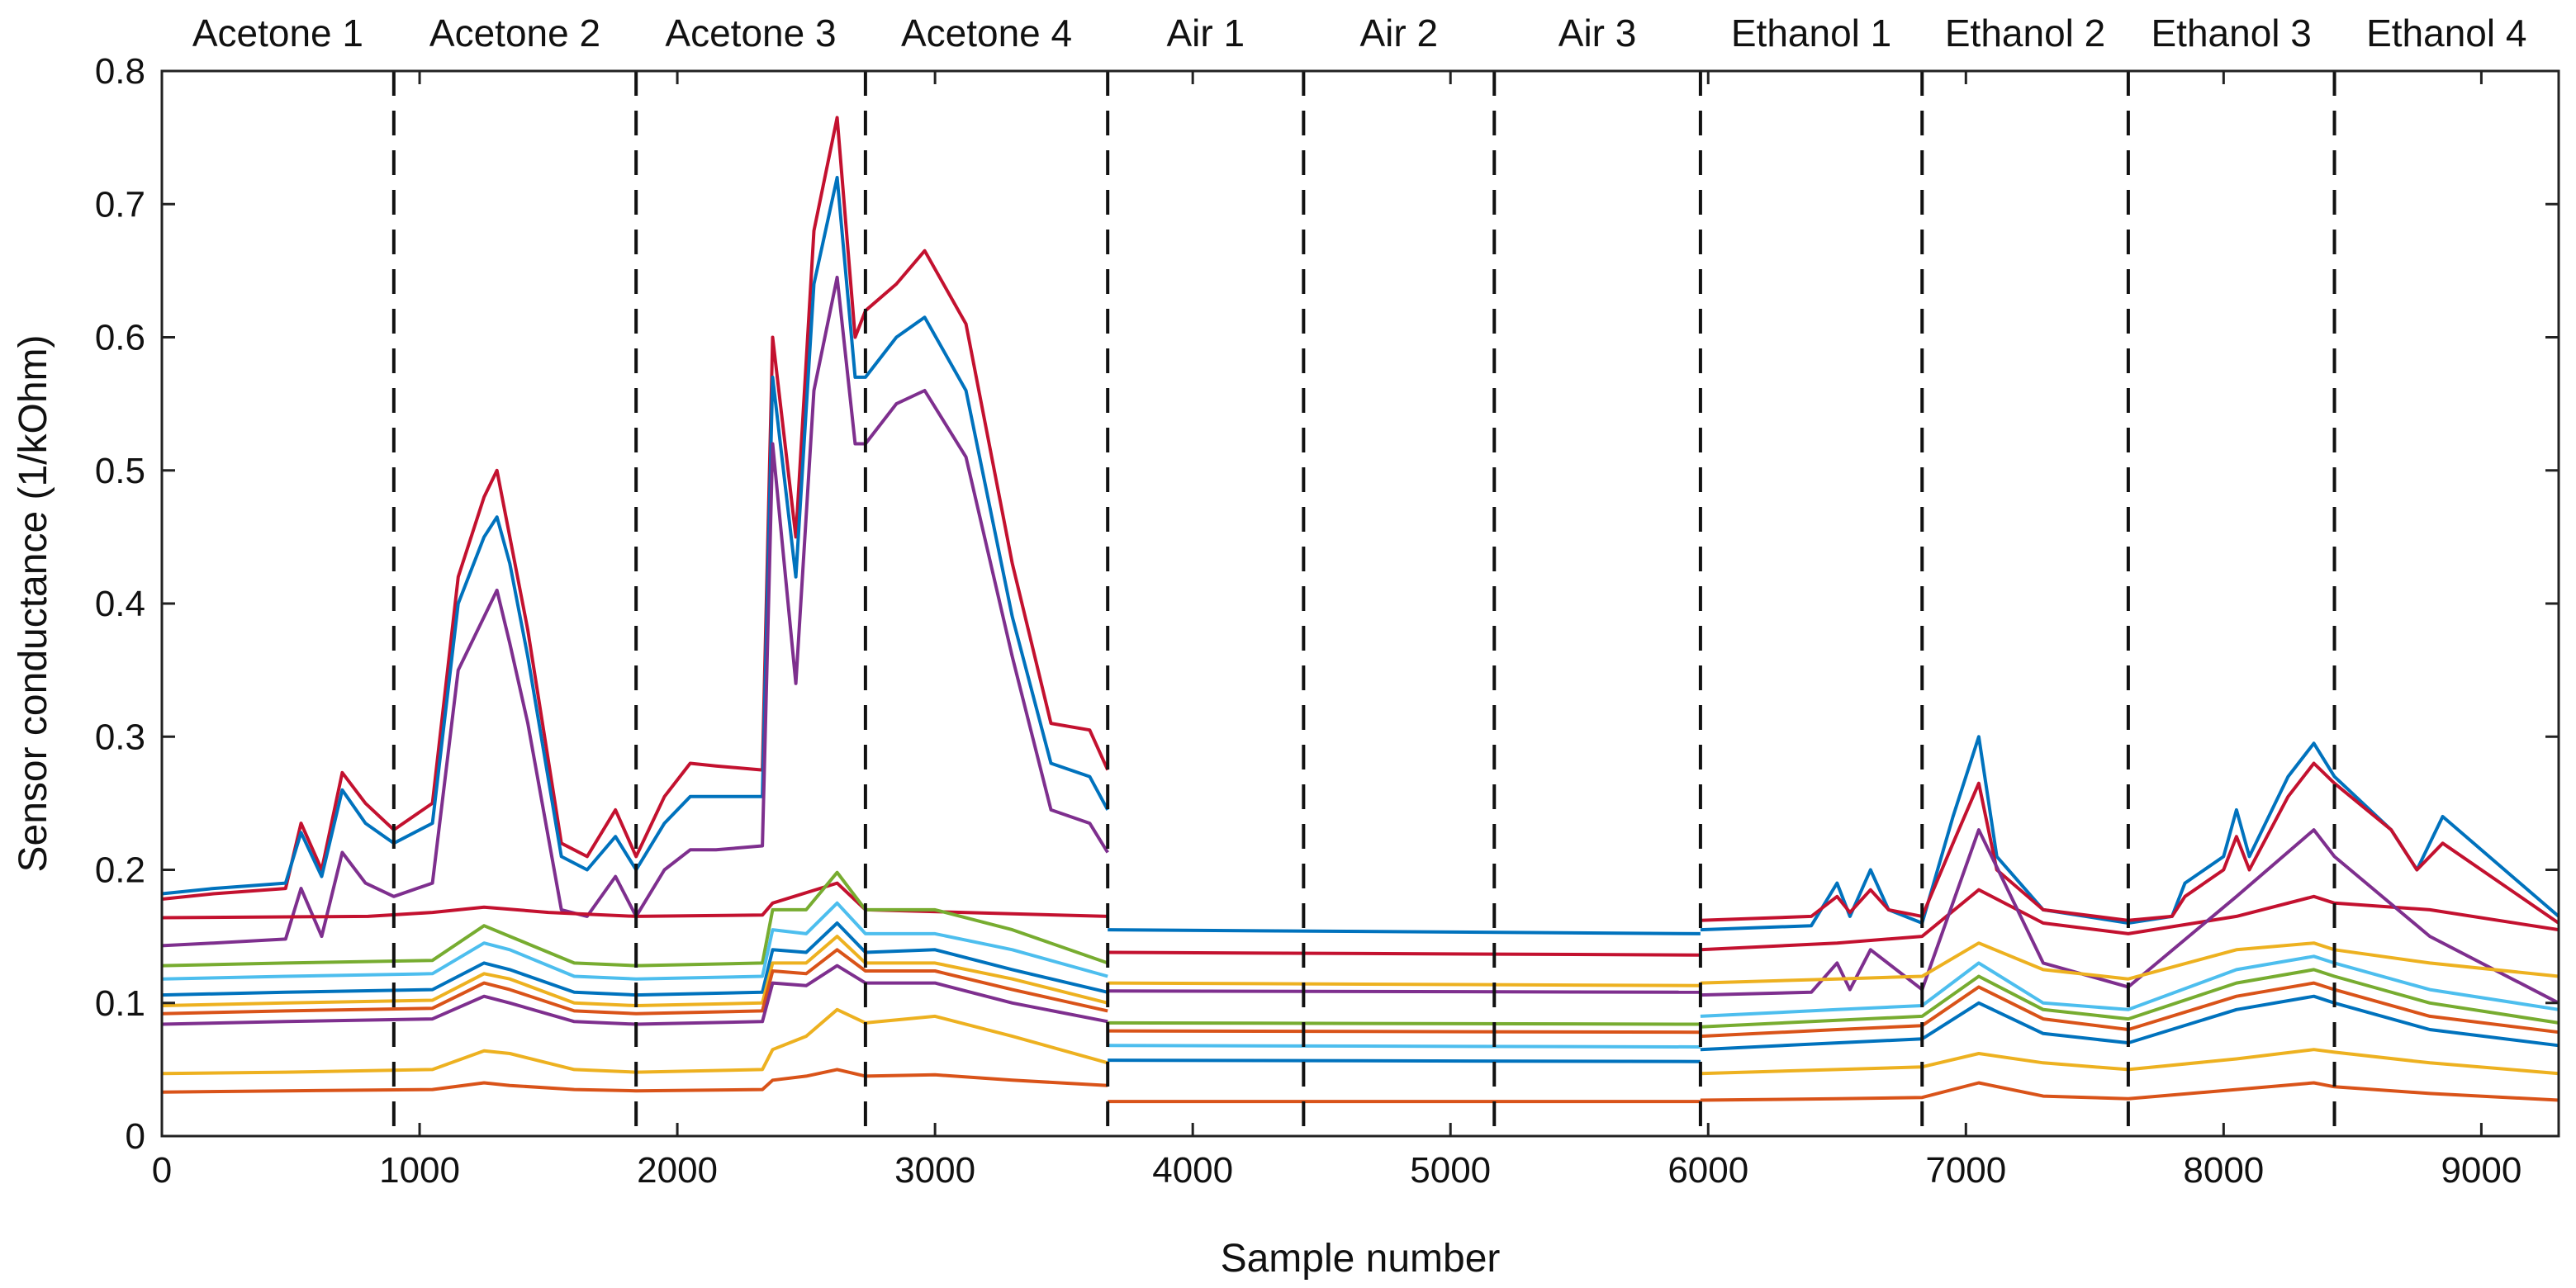 This screenshot has height=1288, width=2576. I want to click on region-label: Acetone 3, so click(750, 33).